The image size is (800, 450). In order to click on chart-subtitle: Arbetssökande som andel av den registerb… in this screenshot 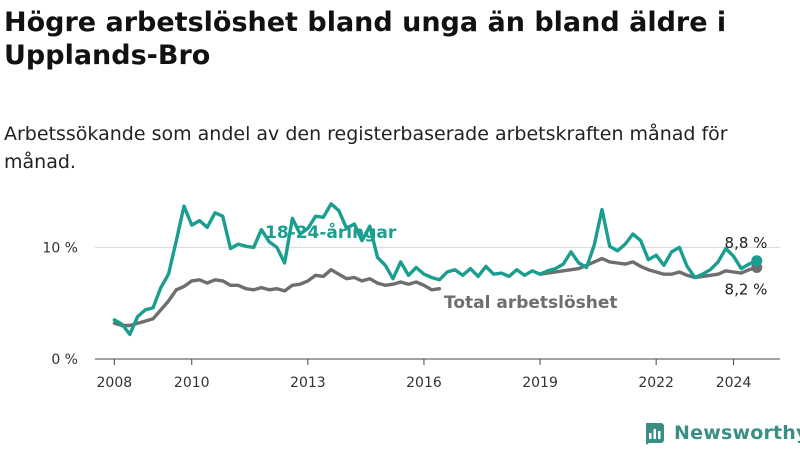, I will do `click(366, 148)`.